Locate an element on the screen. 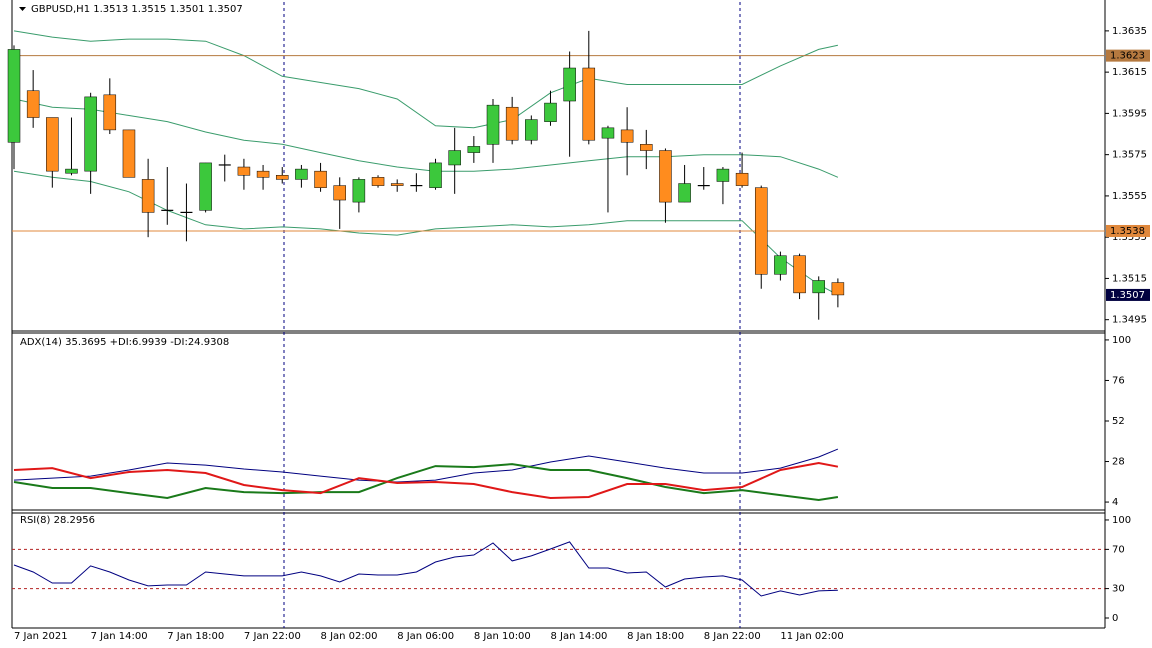 This screenshot has height=648, width=1152. y-tick-label: 1.3595 is located at coordinates (1129, 113).